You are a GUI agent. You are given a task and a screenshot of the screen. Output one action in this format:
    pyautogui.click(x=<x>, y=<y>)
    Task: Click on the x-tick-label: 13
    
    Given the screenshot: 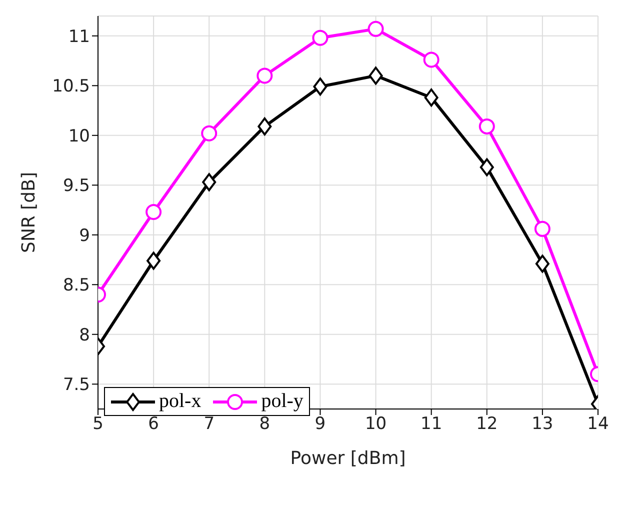 What is the action you would take?
    pyautogui.click(x=543, y=424)
    